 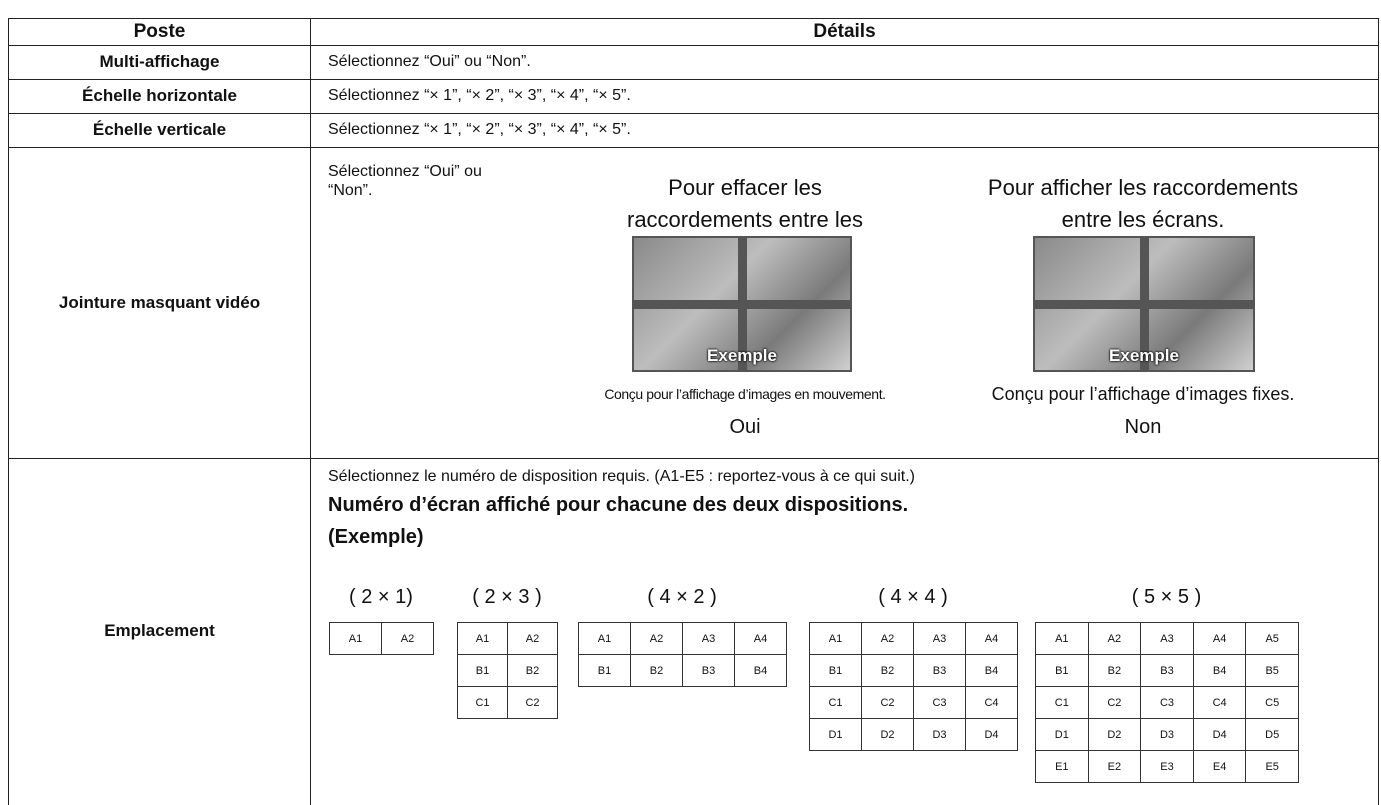 What do you see at coordinates (682, 597) in the screenshot?
I see `layout-title: ( 4 × 2 )` at bounding box center [682, 597].